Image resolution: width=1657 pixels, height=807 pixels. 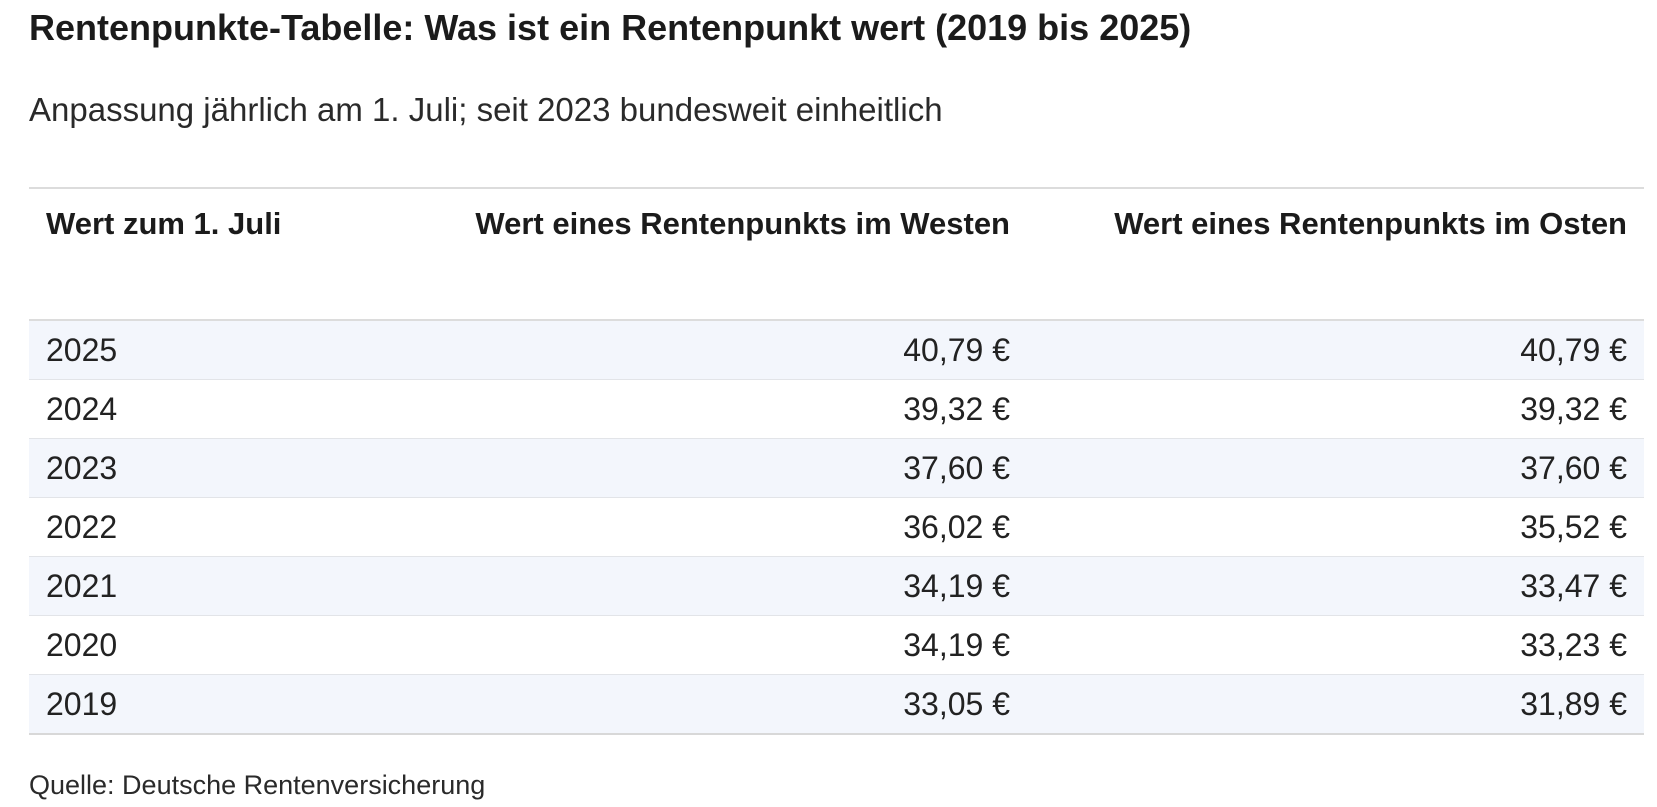 What do you see at coordinates (239, 350) in the screenshot?
I see `cell-year: 2025` at bounding box center [239, 350].